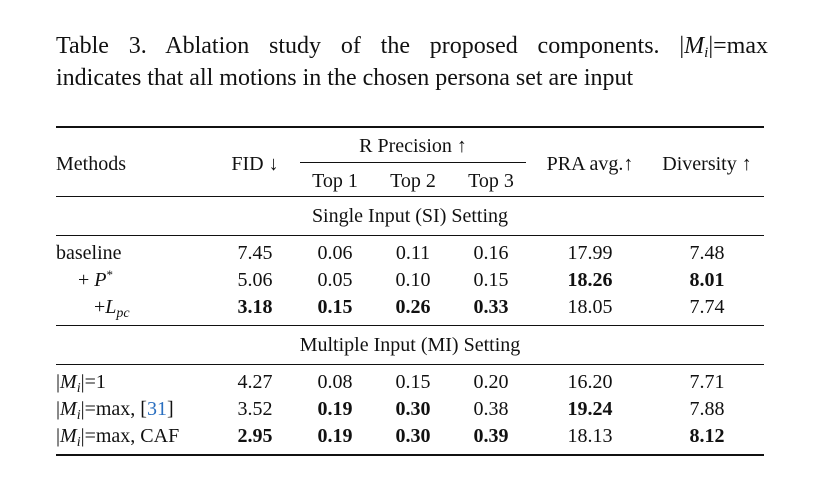  What do you see at coordinates (123, 313) in the screenshot?
I see `method-math-subscript: pc` at bounding box center [123, 313].